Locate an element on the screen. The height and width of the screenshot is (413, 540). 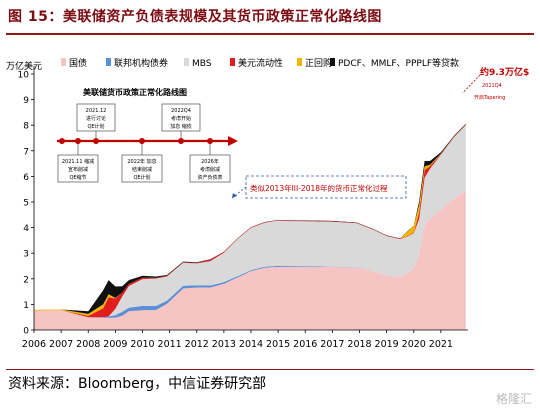
roadmap-top-box is located at coordinates (181, 117).